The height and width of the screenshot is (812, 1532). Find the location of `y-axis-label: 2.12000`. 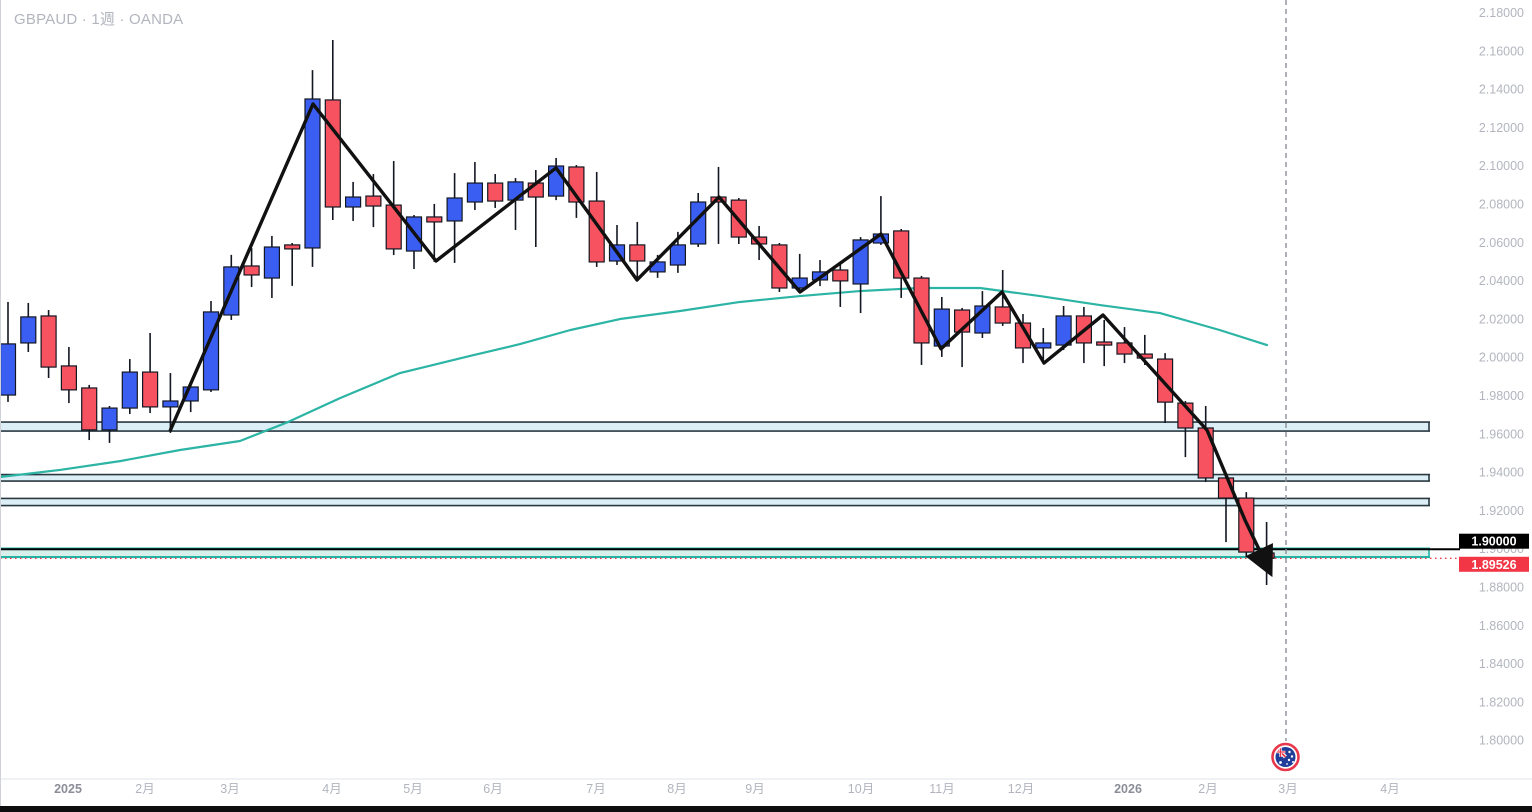

y-axis-label: 2.12000 is located at coordinates (1501, 128).